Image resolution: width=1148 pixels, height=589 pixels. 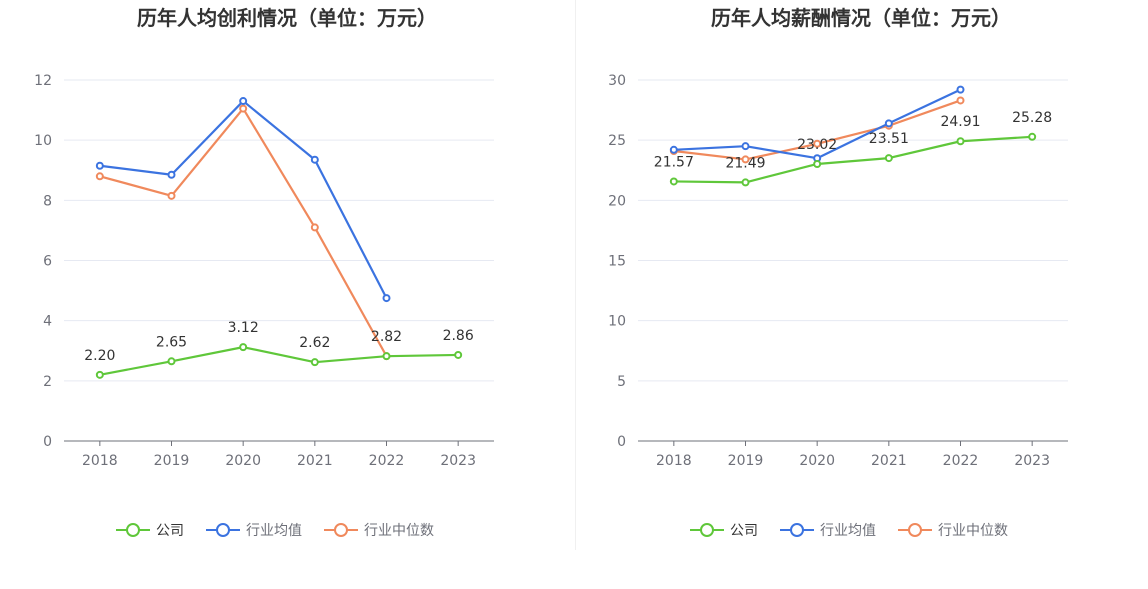 I want to click on y-tick-label: 4, so click(x=47, y=322).